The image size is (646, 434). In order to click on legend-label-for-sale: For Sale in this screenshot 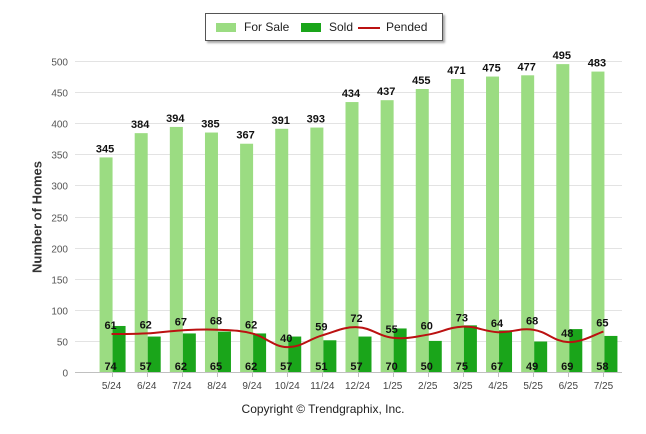, I will do `click(267, 27)`.